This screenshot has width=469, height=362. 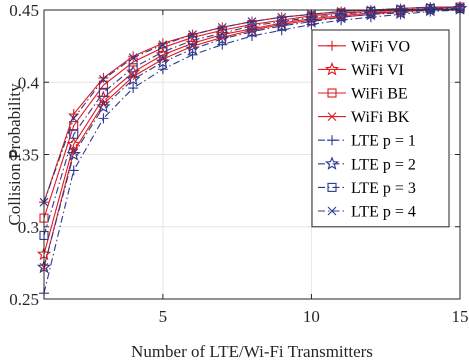 I want to click on x-tick-label: 10, so click(x=311, y=316).